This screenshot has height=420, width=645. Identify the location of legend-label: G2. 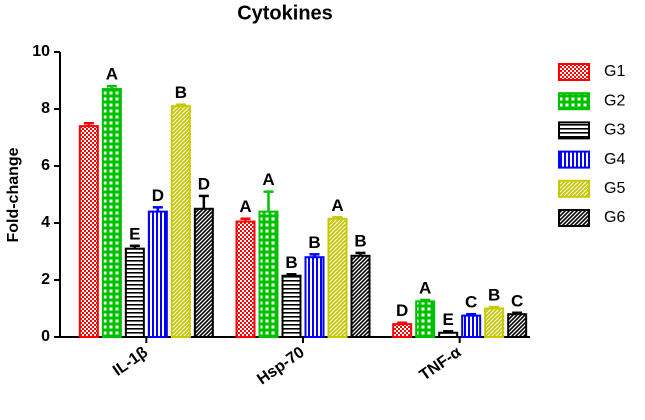
(614, 100).